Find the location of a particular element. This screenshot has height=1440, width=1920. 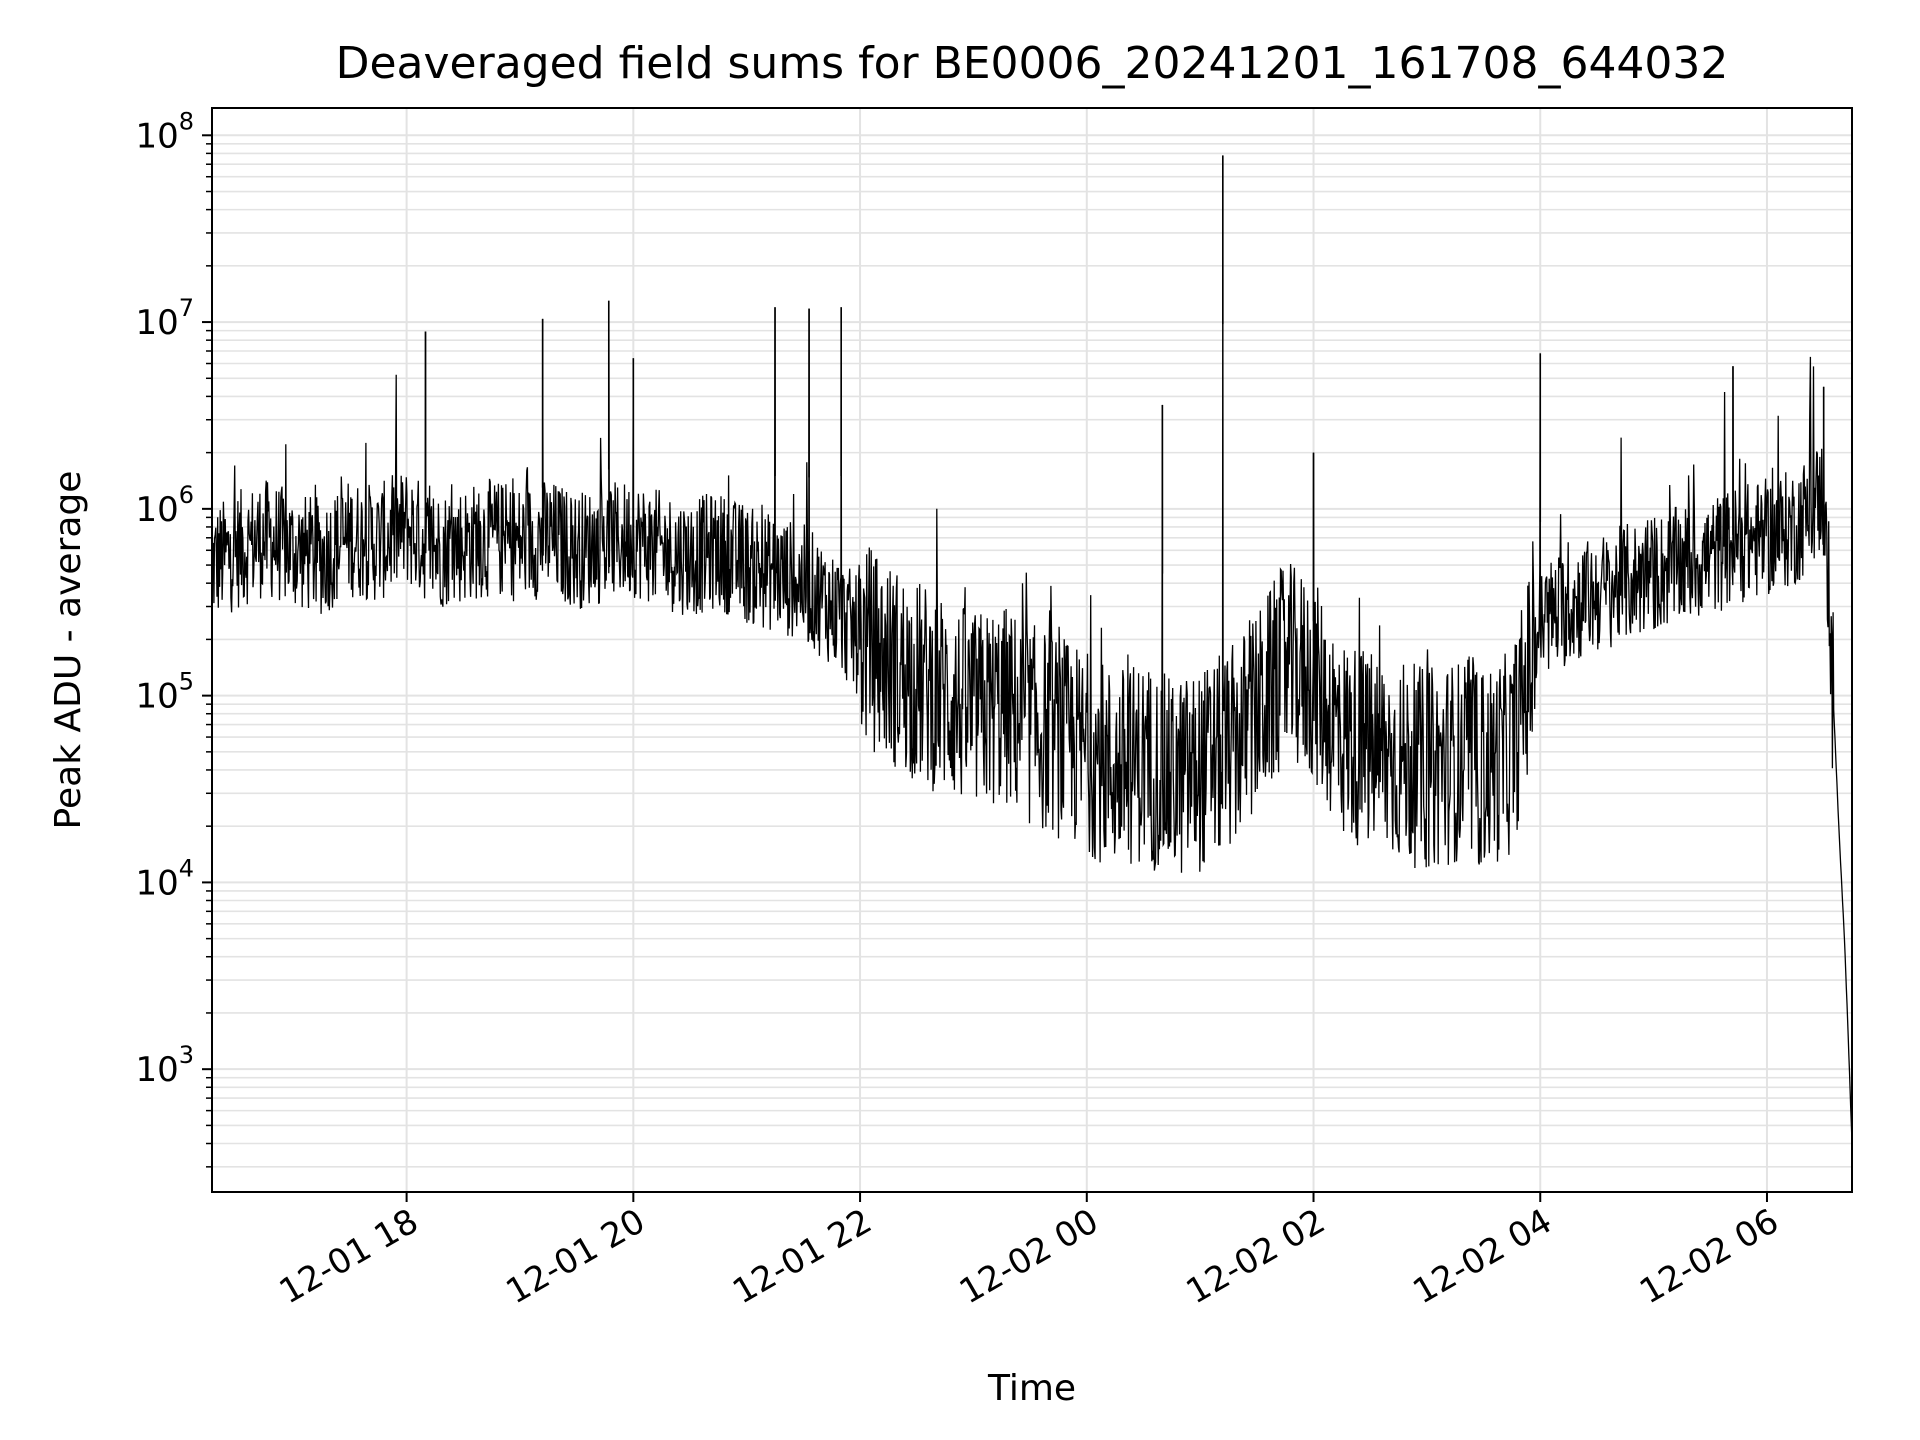

y-axis-label: Peak ADU - average is located at coordinates (68, 650).